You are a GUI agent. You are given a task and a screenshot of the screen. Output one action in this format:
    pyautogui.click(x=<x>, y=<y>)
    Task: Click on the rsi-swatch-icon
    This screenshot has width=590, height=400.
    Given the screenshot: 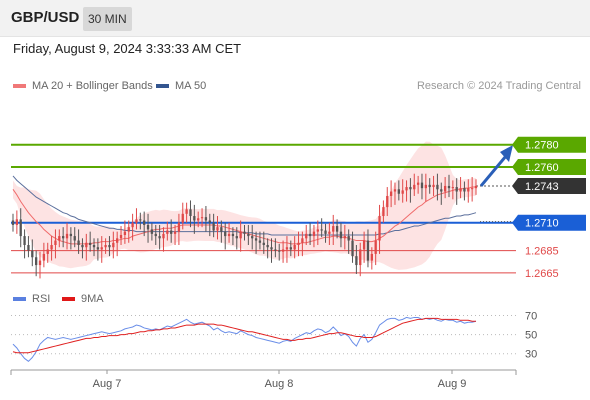 What is the action you would take?
    pyautogui.click(x=19, y=299)
    